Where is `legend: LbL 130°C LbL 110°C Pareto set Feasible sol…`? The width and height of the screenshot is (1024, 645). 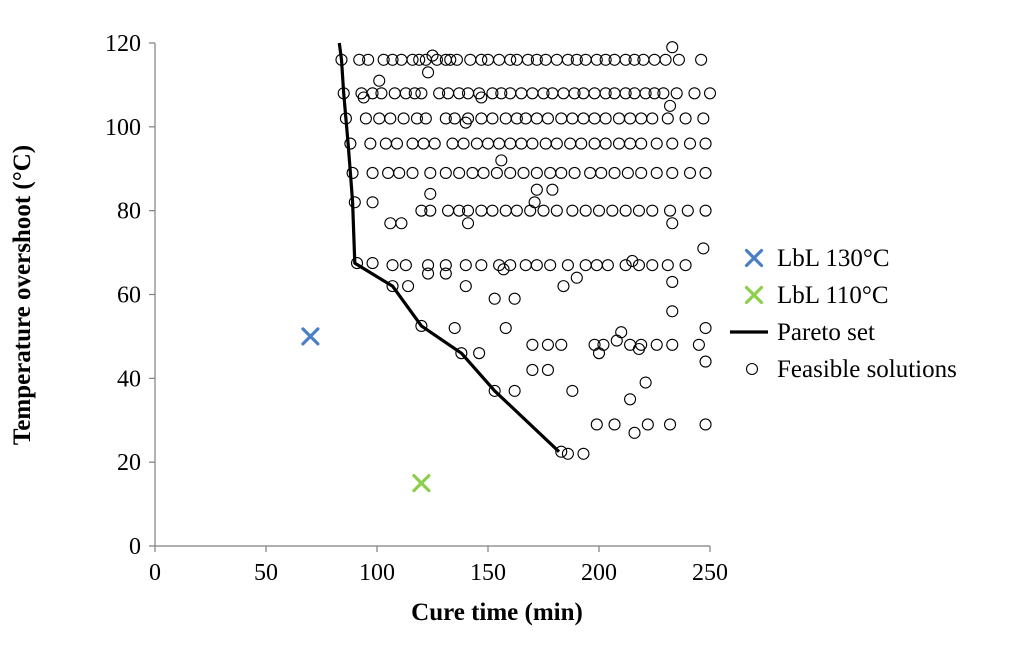
legend: LbL 130°C LbL 110°C Pareto set Feasible sol… is located at coordinates (843, 314).